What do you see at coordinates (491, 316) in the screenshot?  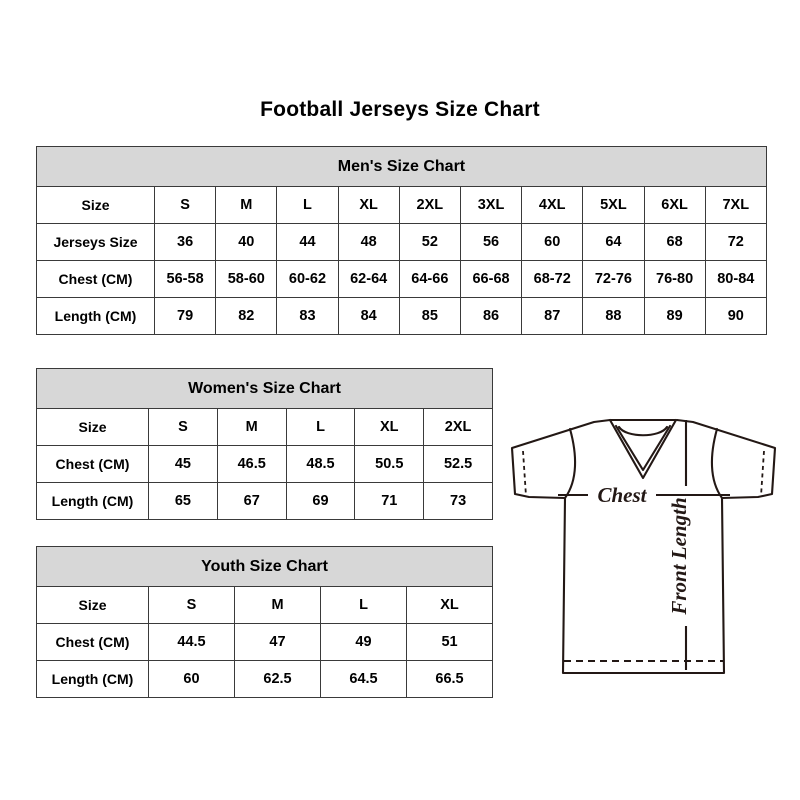 I see `table-cell: 86` at bounding box center [491, 316].